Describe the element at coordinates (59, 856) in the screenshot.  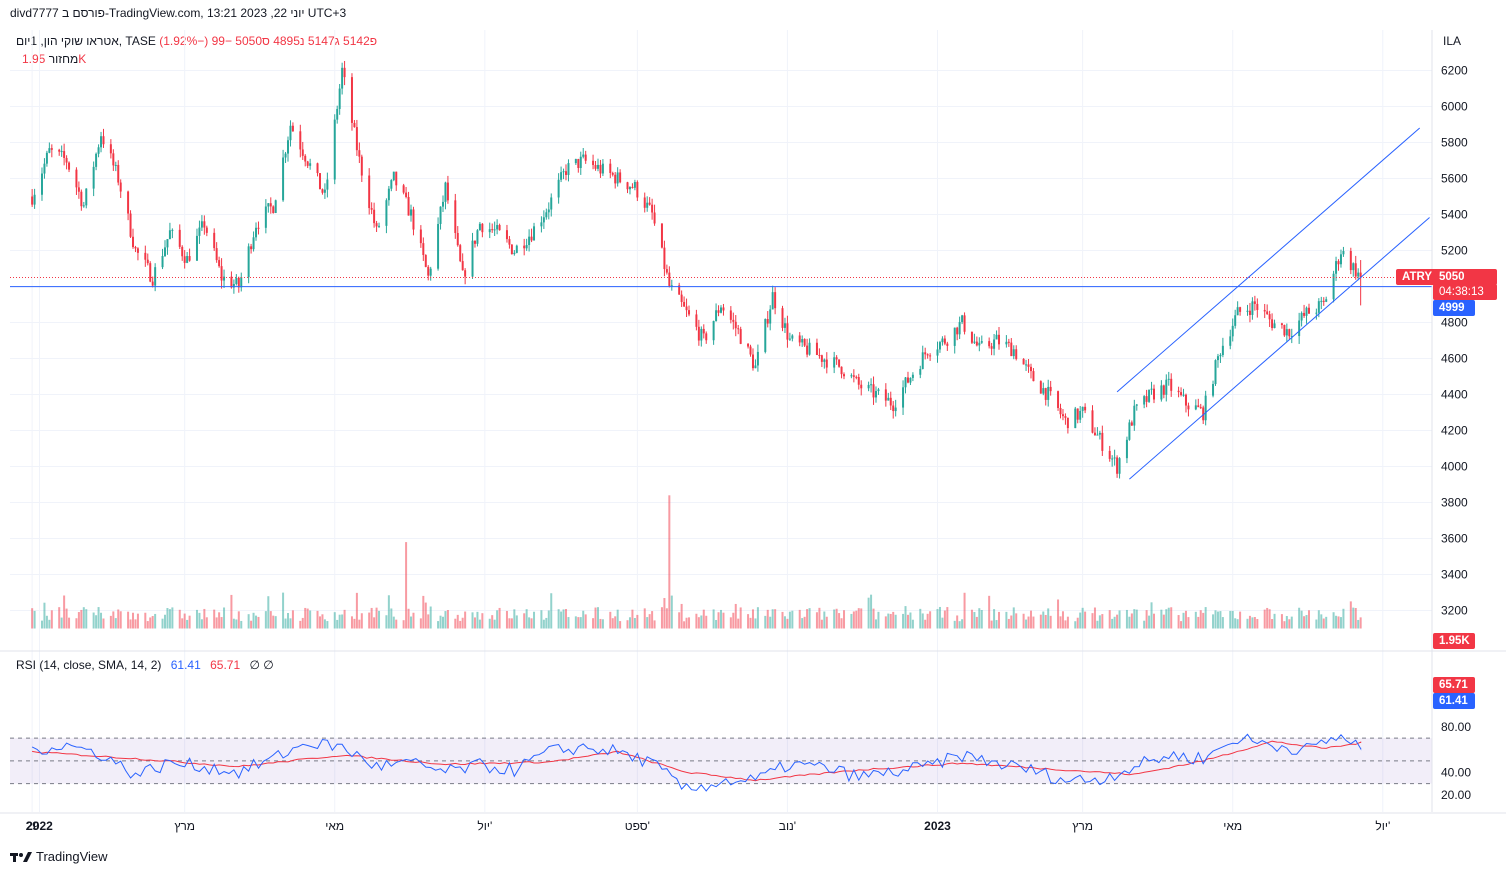
I see `footer-brand: TradingView` at that location.